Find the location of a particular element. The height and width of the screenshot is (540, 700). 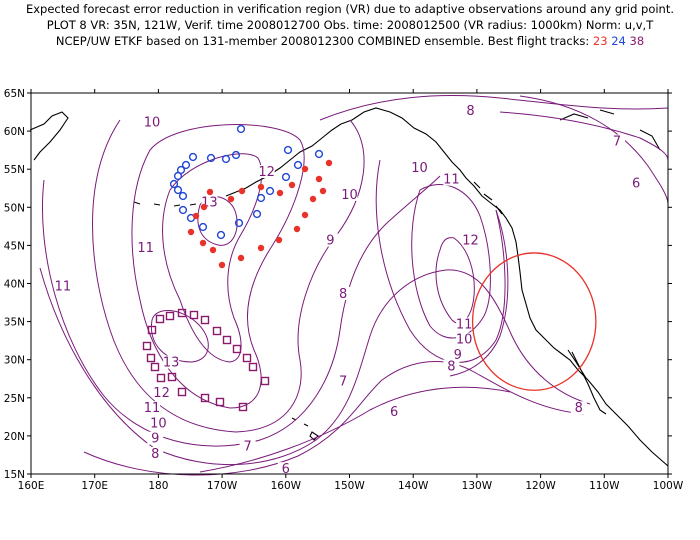

contour-label: 13 is located at coordinates (171, 363).